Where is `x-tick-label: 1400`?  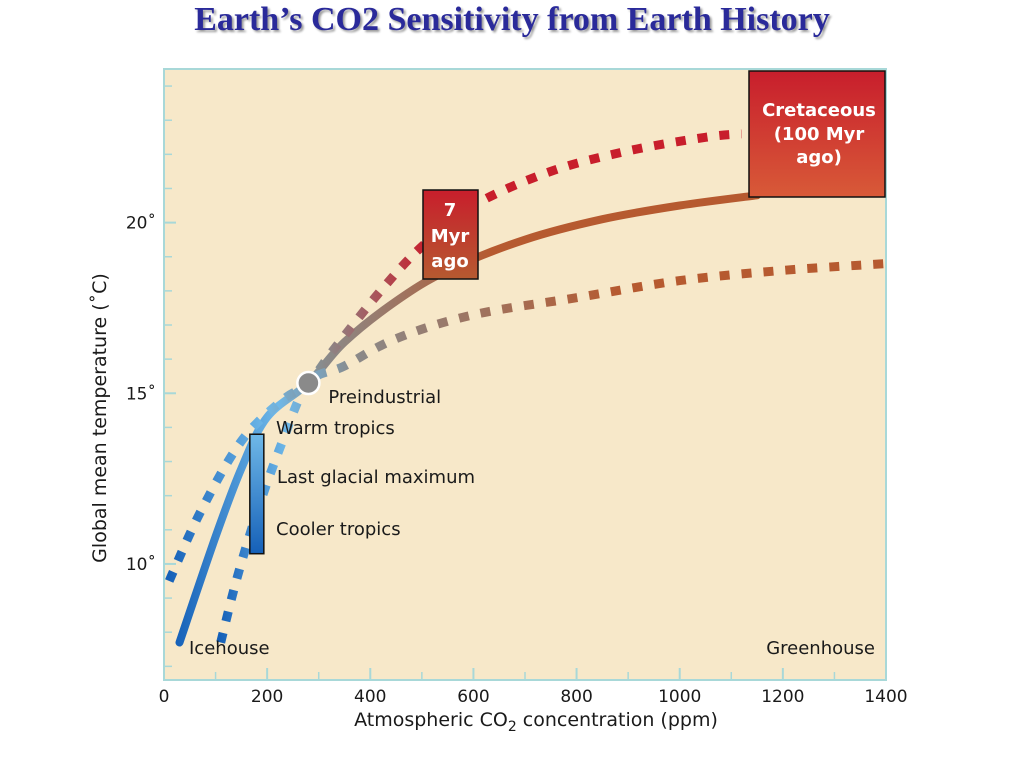
x-tick-label: 1400 is located at coordinates (885, 697).